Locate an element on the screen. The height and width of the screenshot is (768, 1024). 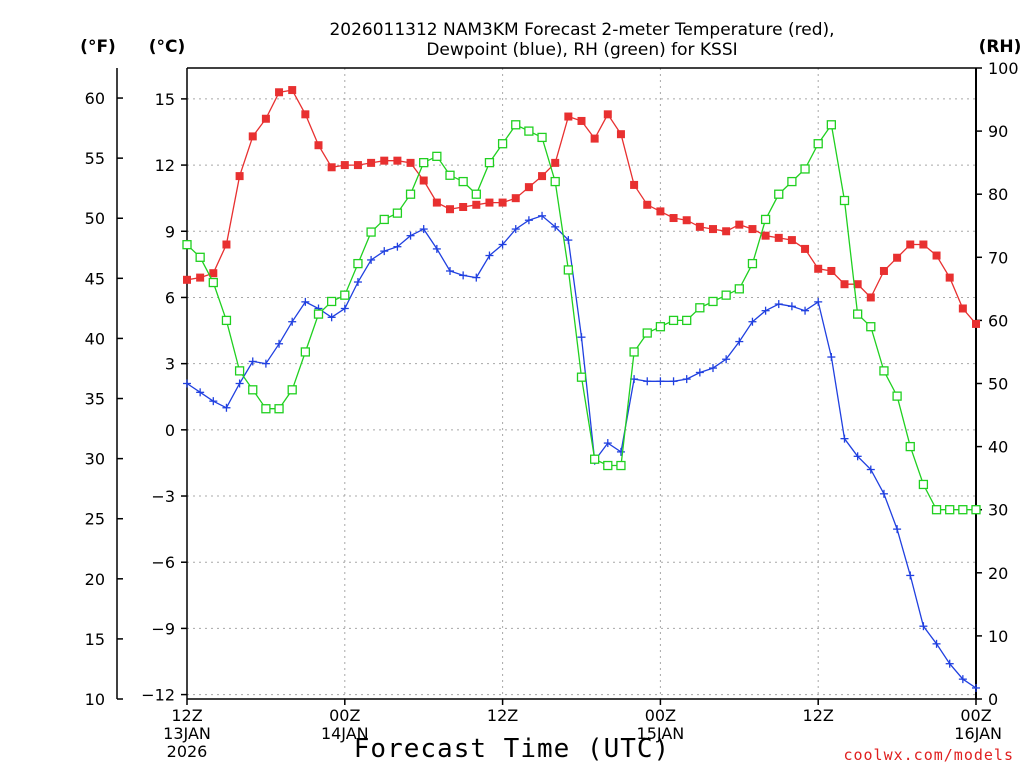
fahrenheit-tick-label: 15 is located at coordinates (95, 639).